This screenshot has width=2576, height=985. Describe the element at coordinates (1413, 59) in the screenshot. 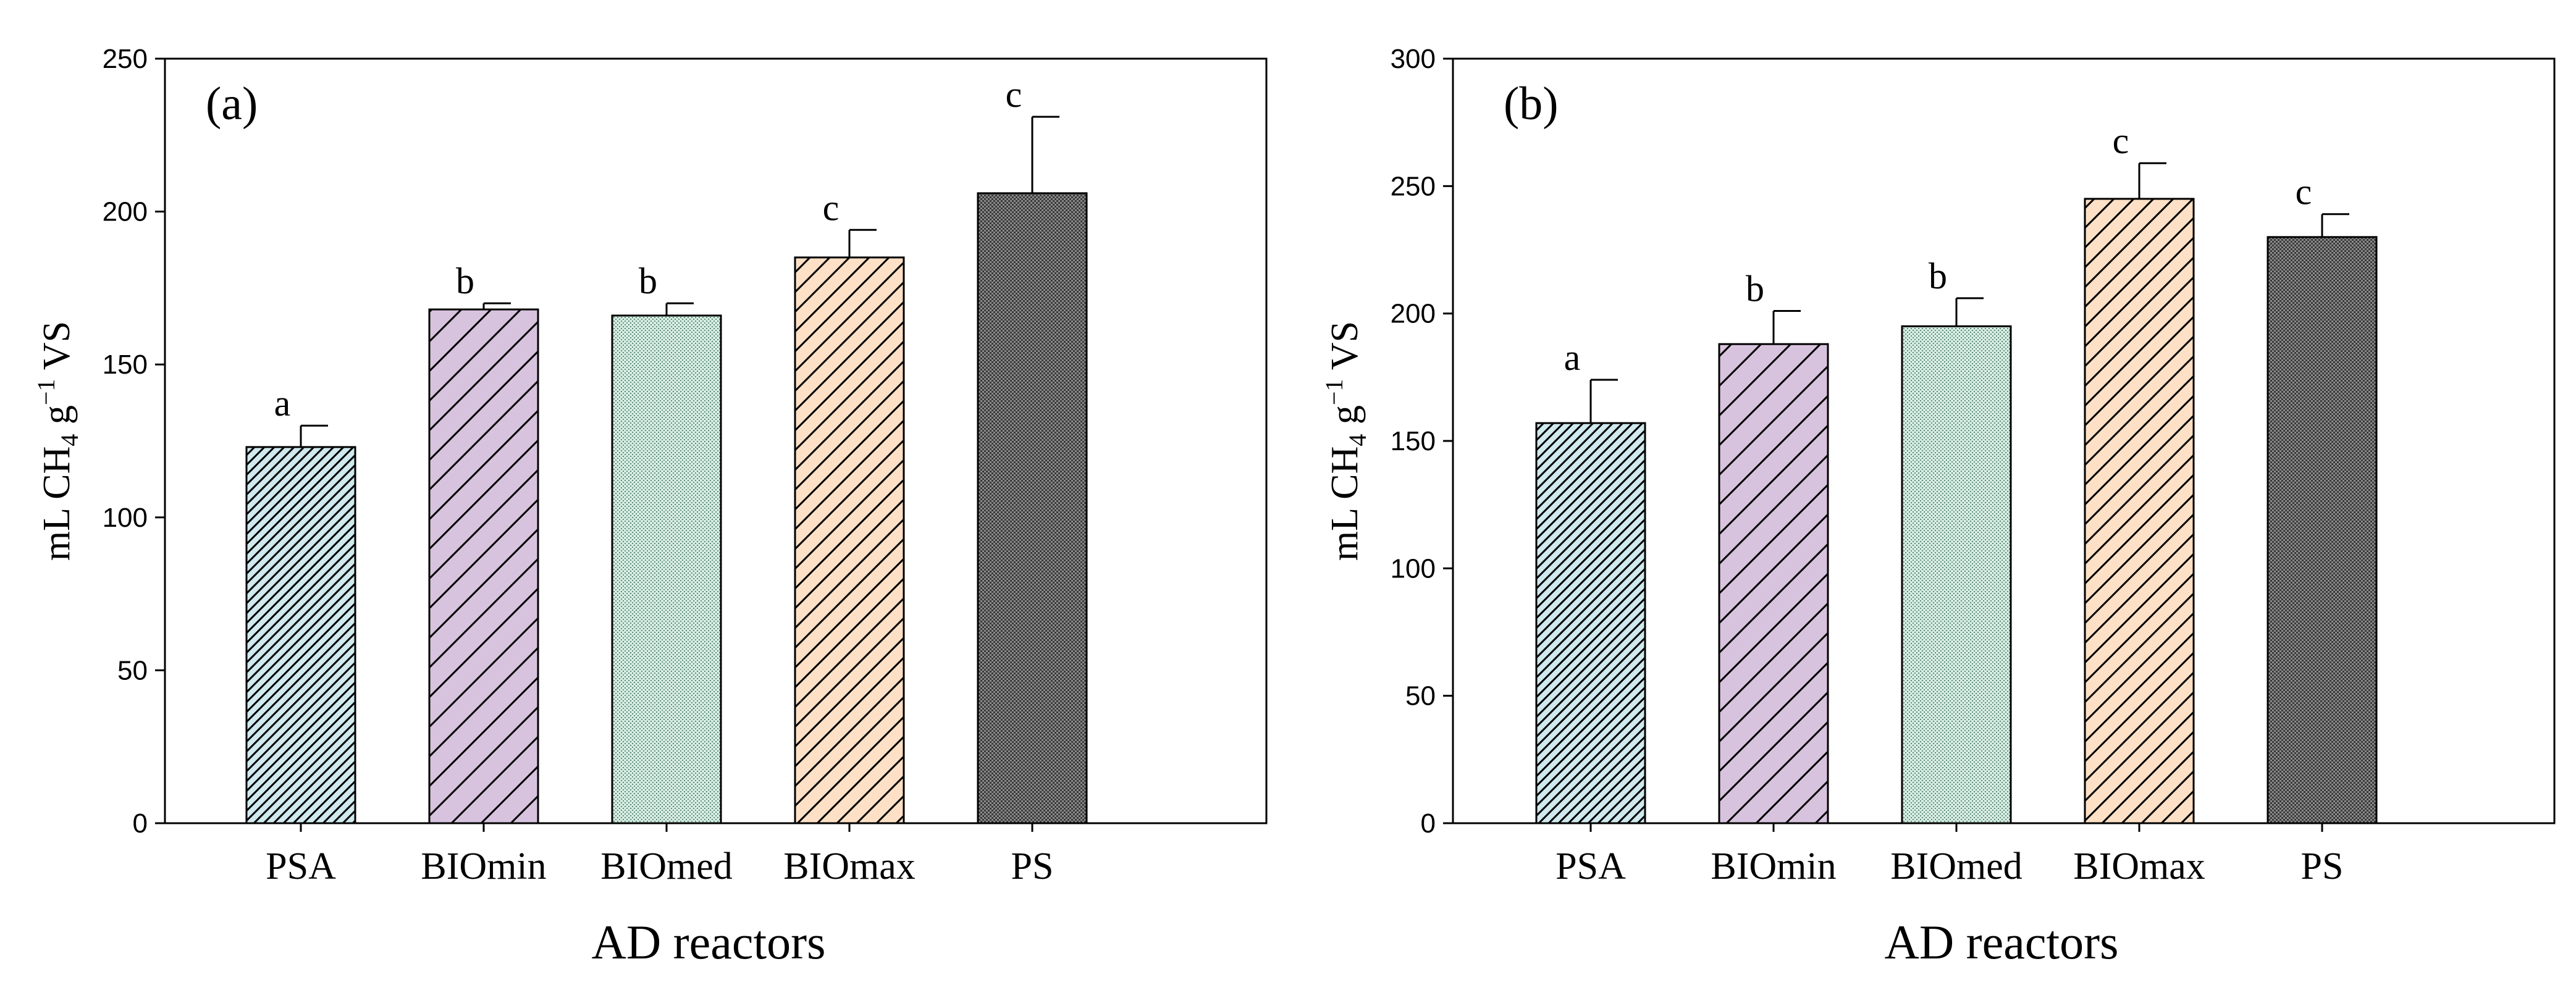

I see `y-tick-label-b-6: 300` at that location.